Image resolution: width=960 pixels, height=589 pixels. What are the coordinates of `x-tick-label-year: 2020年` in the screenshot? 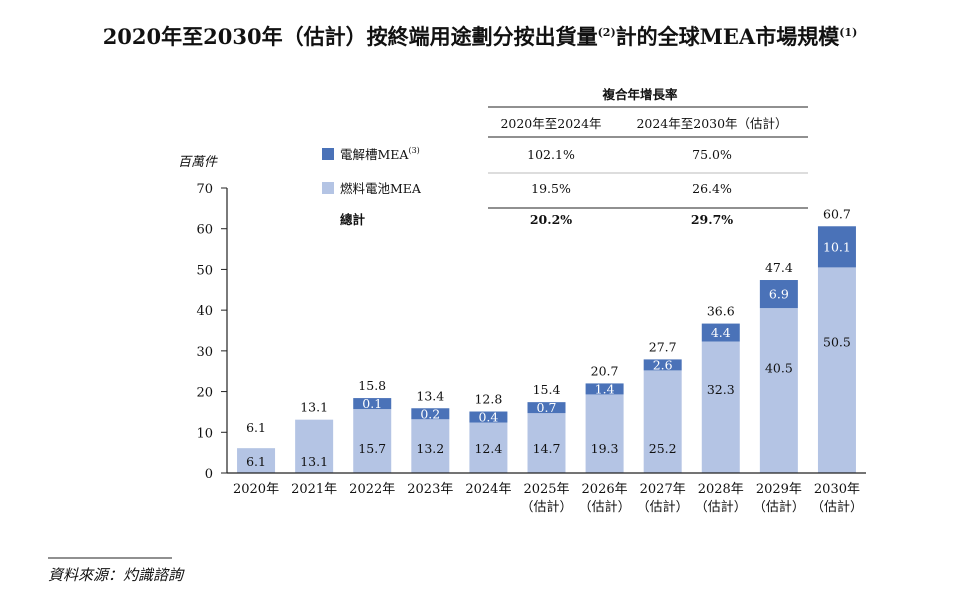 It's located at (256, 489).